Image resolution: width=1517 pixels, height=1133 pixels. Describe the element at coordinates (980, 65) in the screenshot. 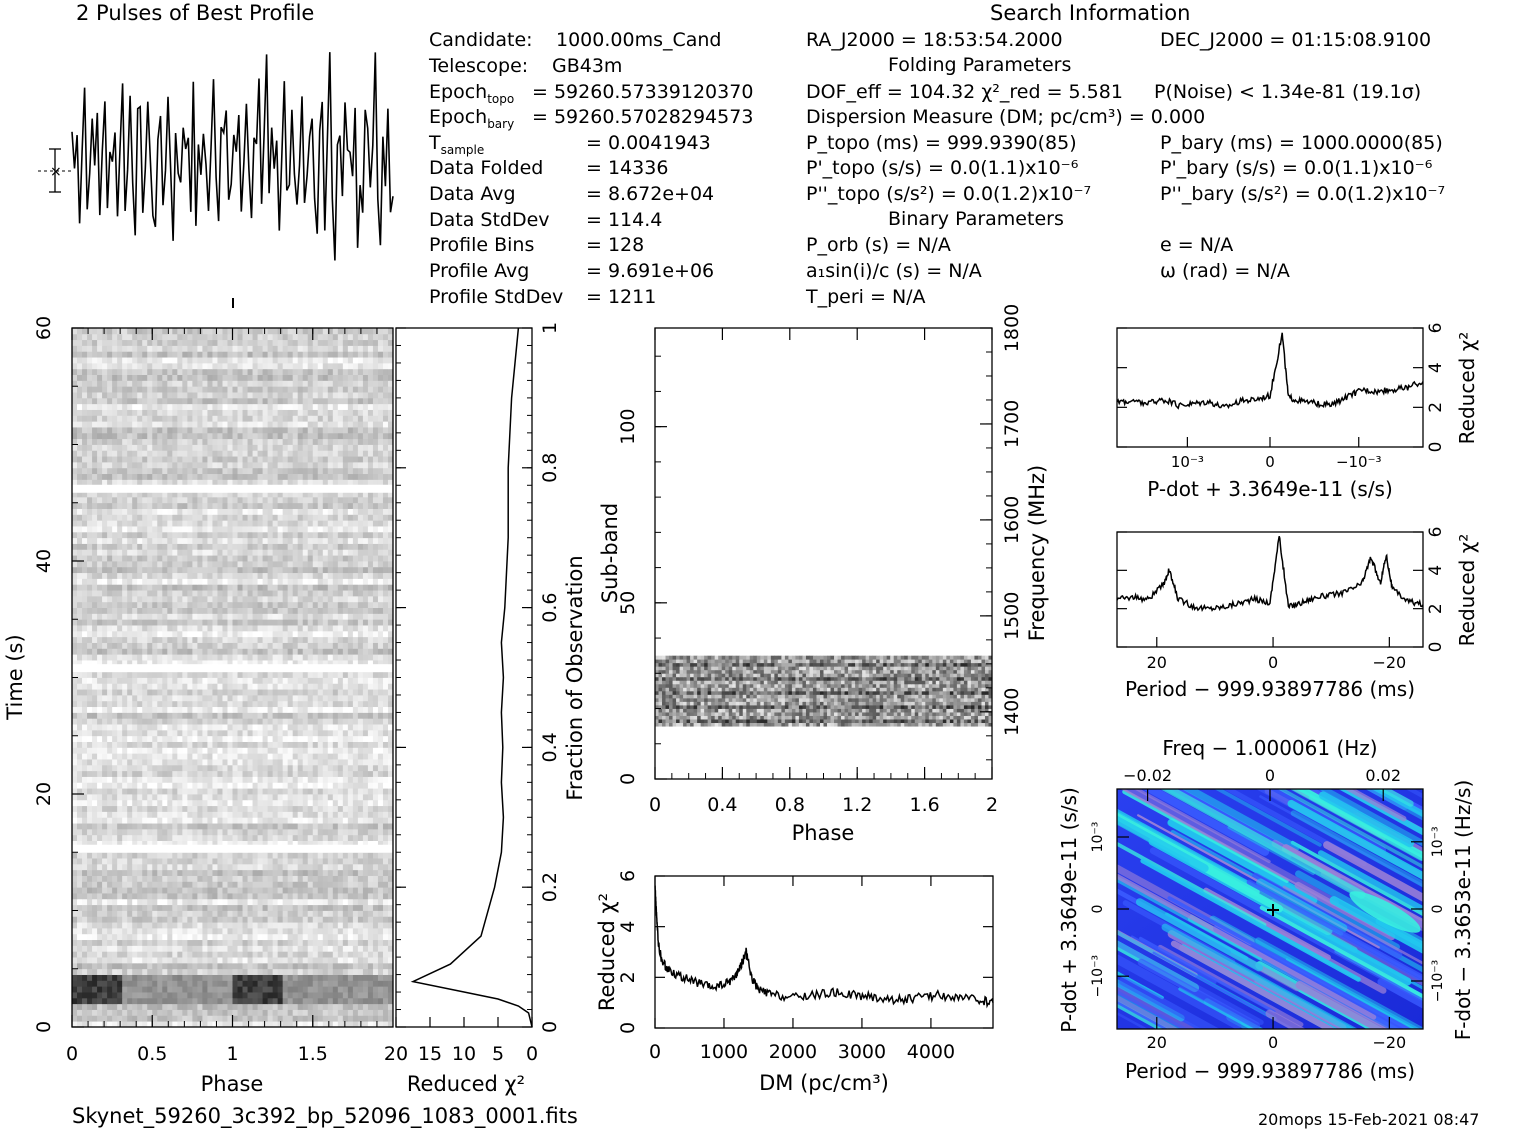

I see `folding-params-title: Folding Parameters` at that location.